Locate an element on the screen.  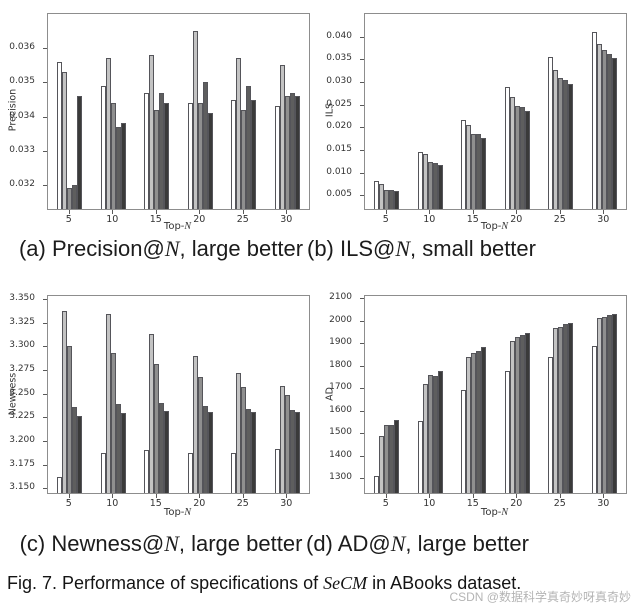
x-tick-label: 30 is located at coordinates (603, 503).